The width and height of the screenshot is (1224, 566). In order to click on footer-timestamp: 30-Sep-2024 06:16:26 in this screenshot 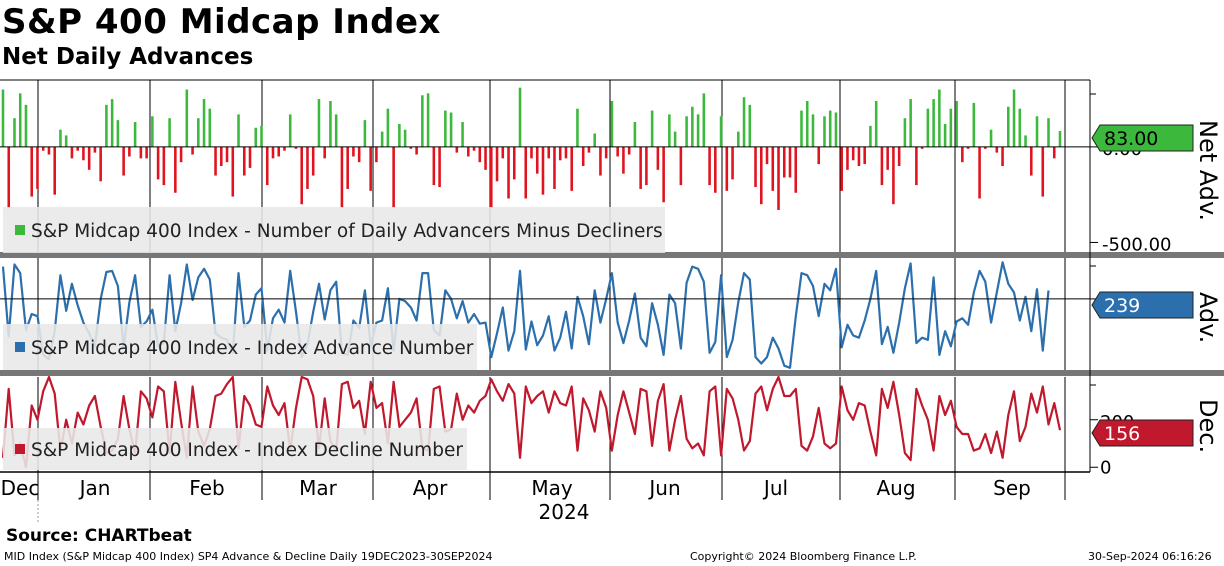, I will do `click(1150, 556)`.